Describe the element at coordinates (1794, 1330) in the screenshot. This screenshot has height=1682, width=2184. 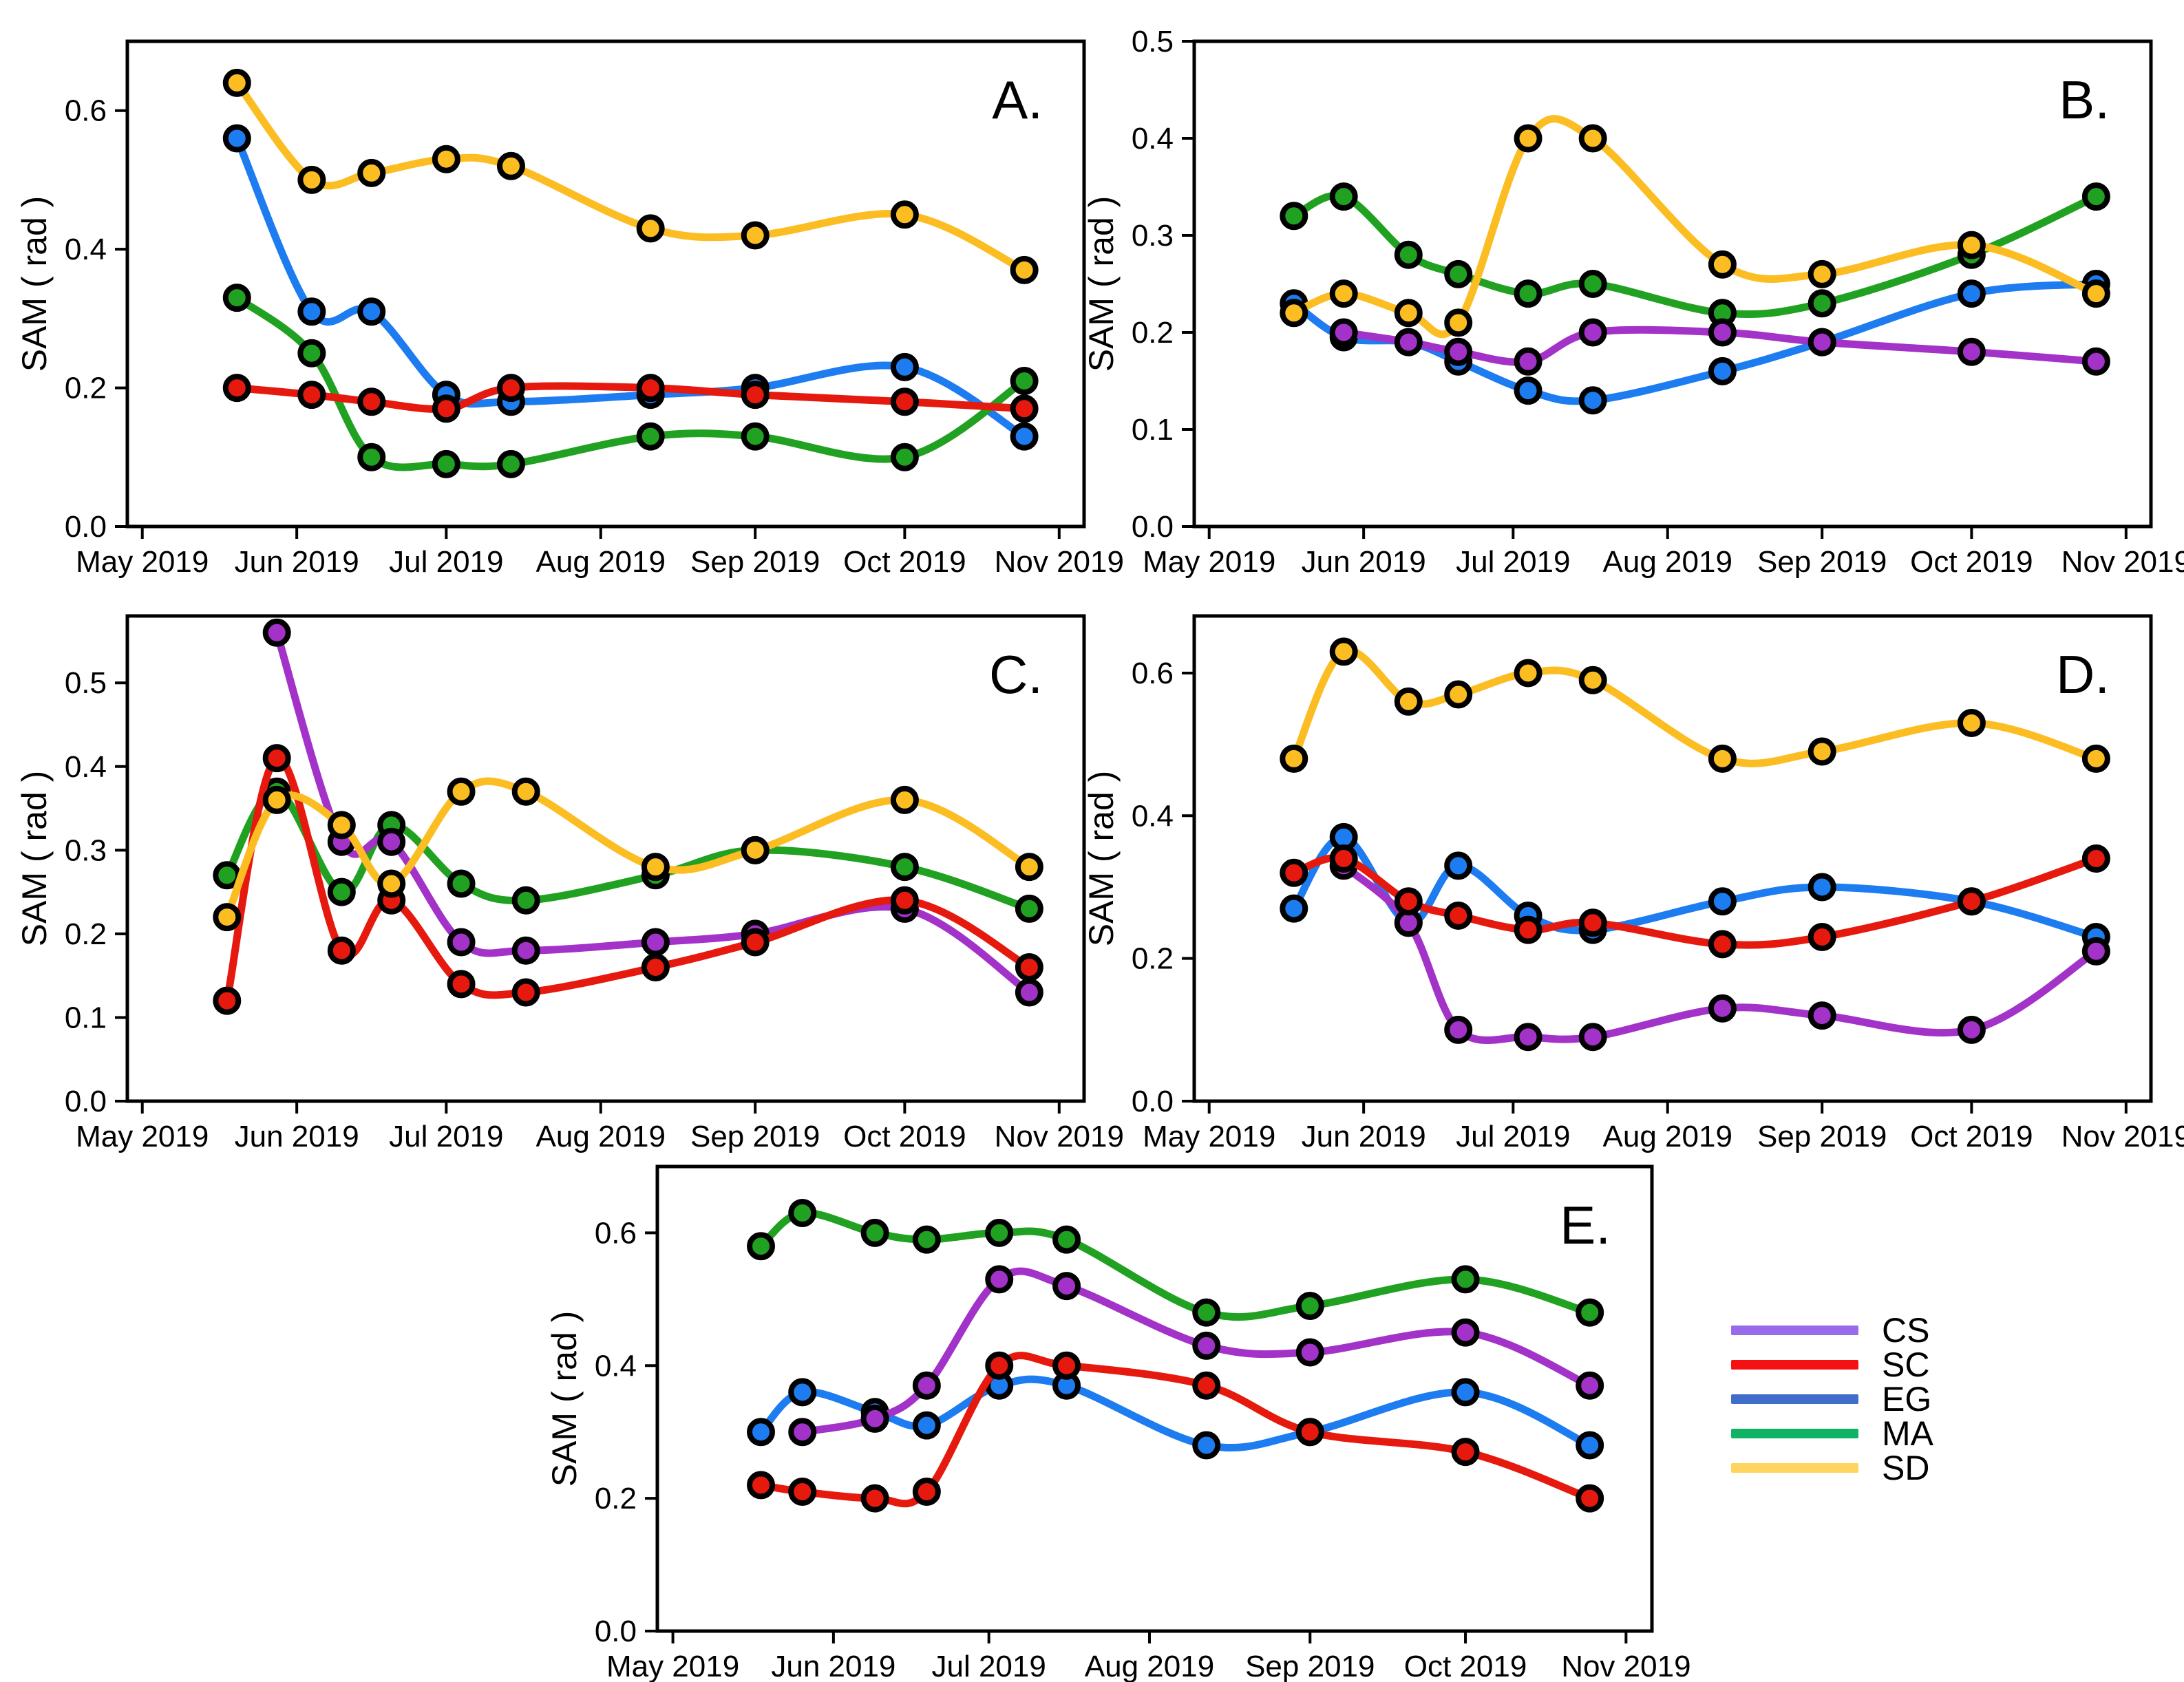
I see `legend-swatch-cs-line` at that location.